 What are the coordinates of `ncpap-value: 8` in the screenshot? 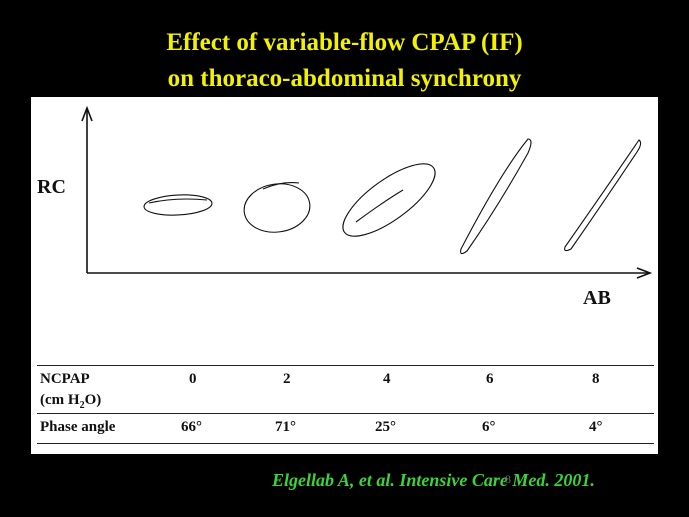 It's located at (596, 379).